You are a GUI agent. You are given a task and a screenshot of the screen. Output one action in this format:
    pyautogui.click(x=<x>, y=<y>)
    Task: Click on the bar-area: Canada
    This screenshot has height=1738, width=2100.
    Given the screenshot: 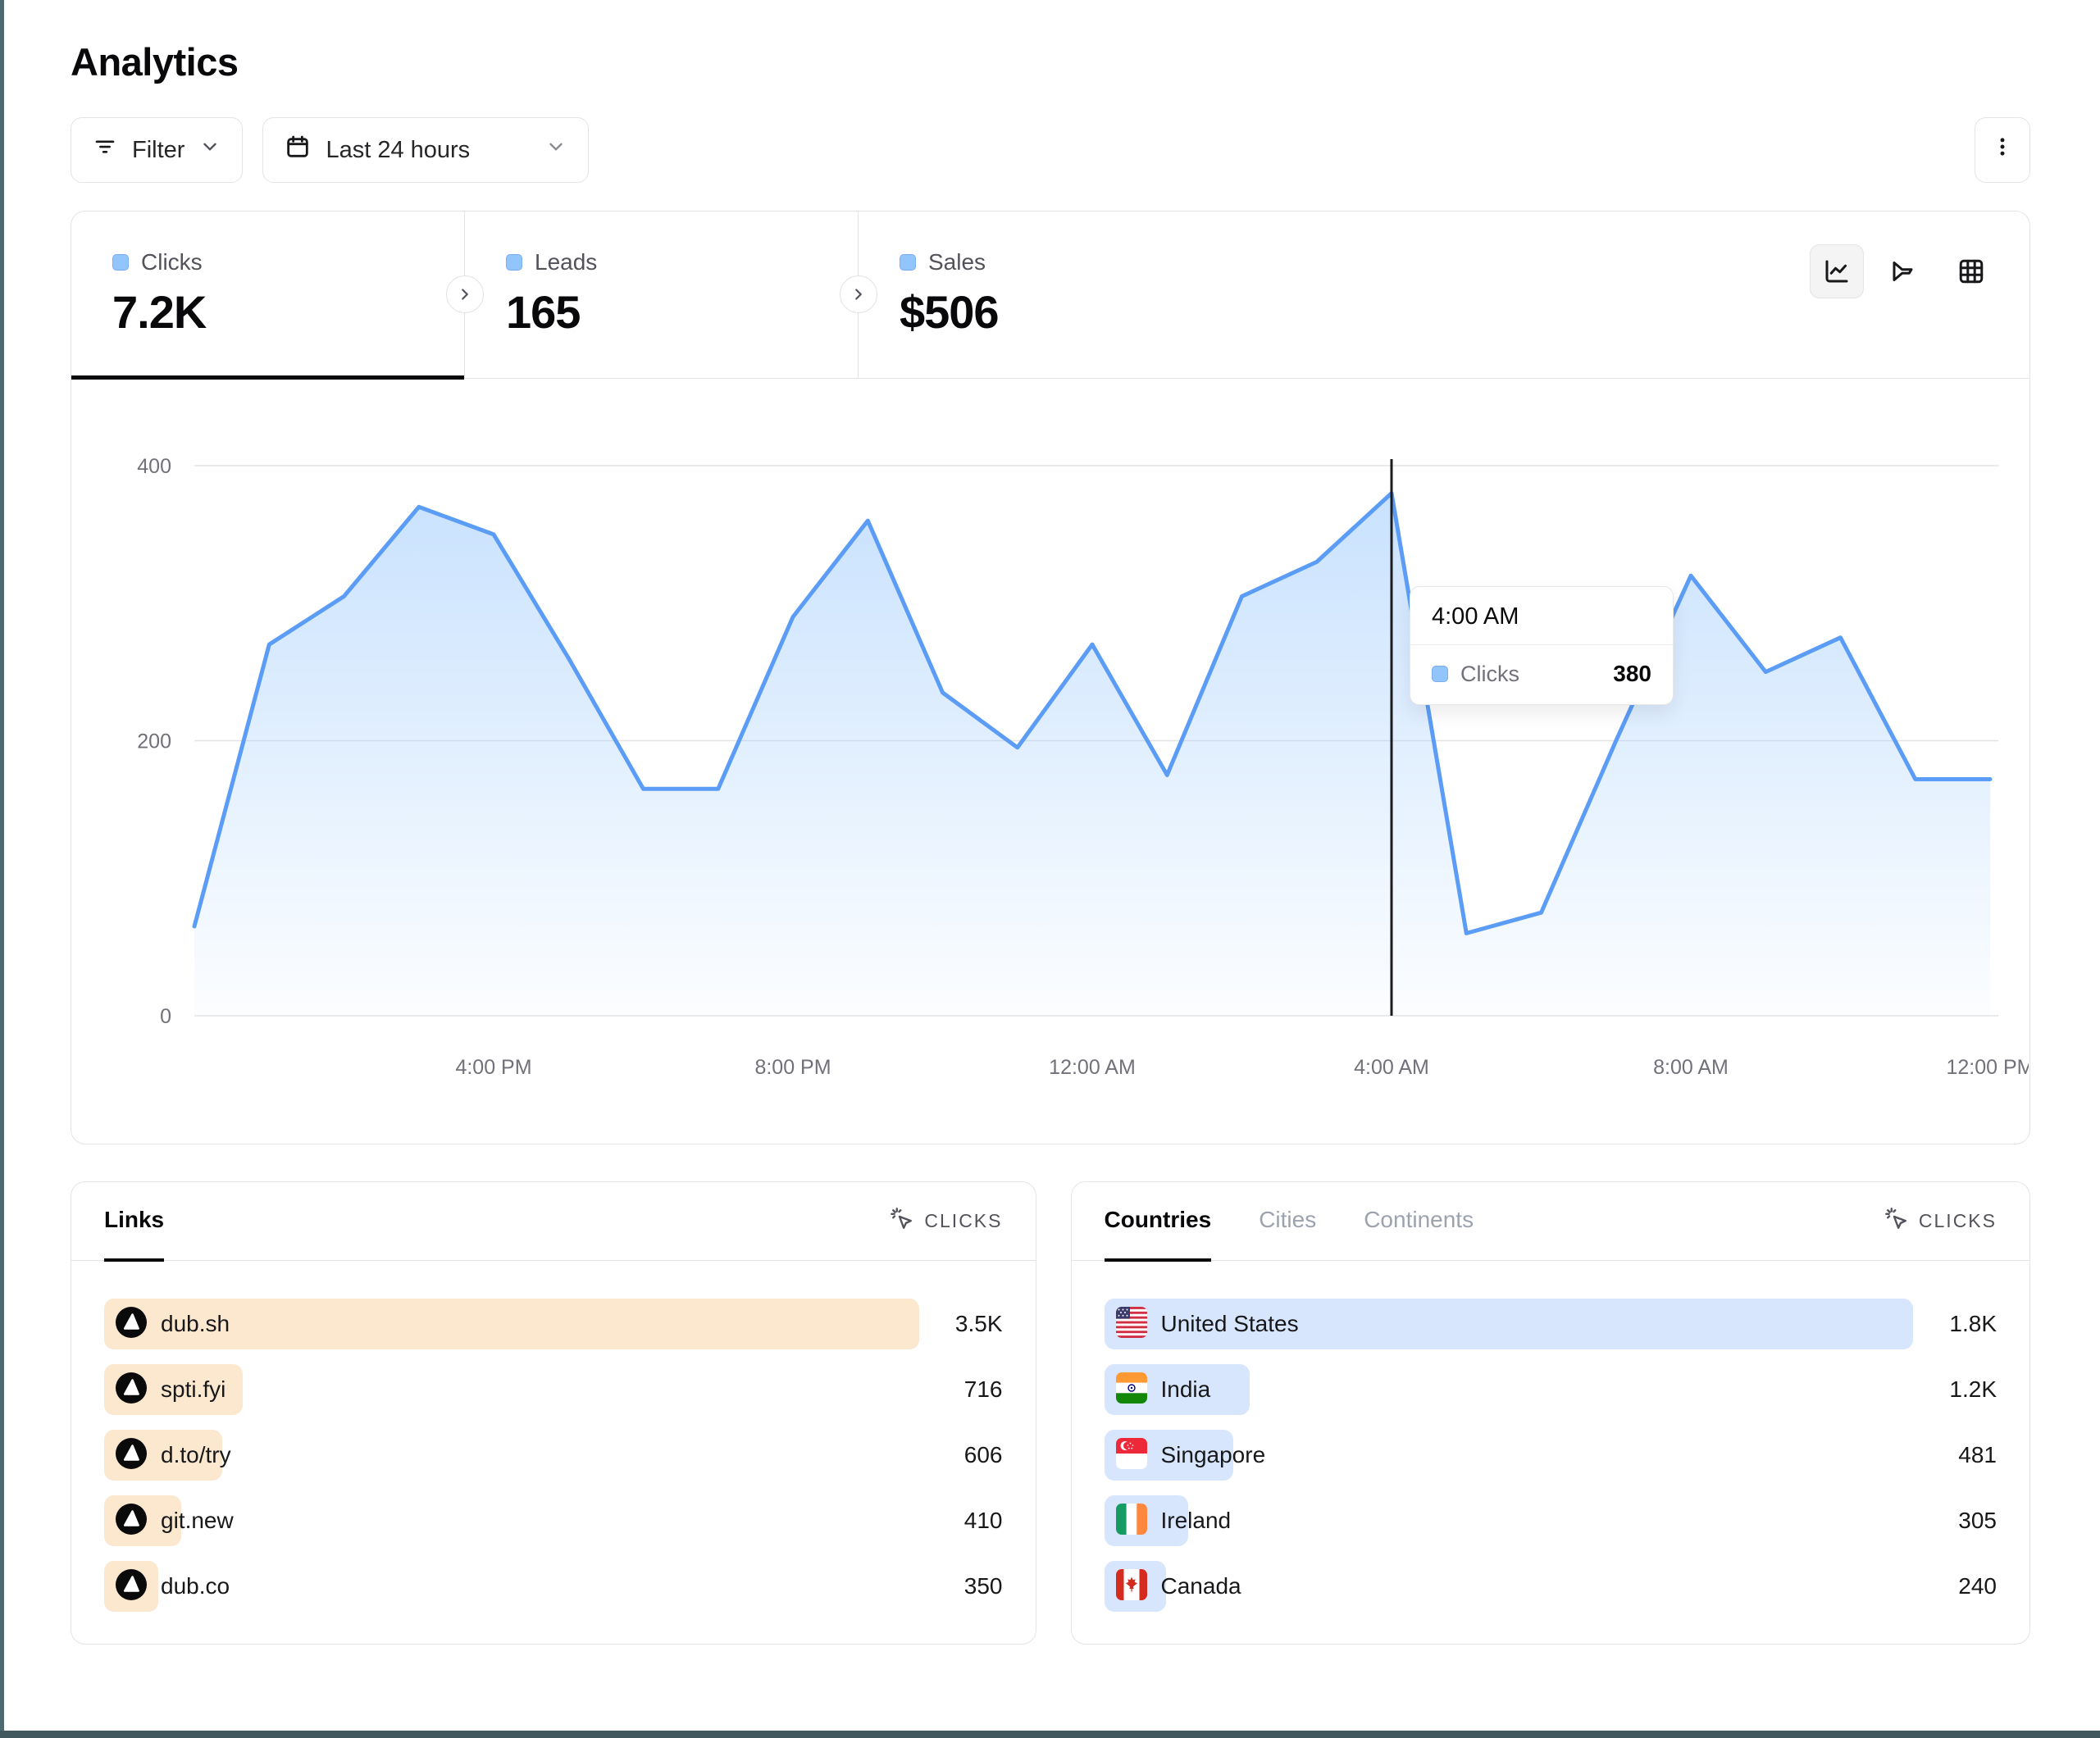 What is the action you would take?
    pyautogui.click(x=1509, y=1586)
    